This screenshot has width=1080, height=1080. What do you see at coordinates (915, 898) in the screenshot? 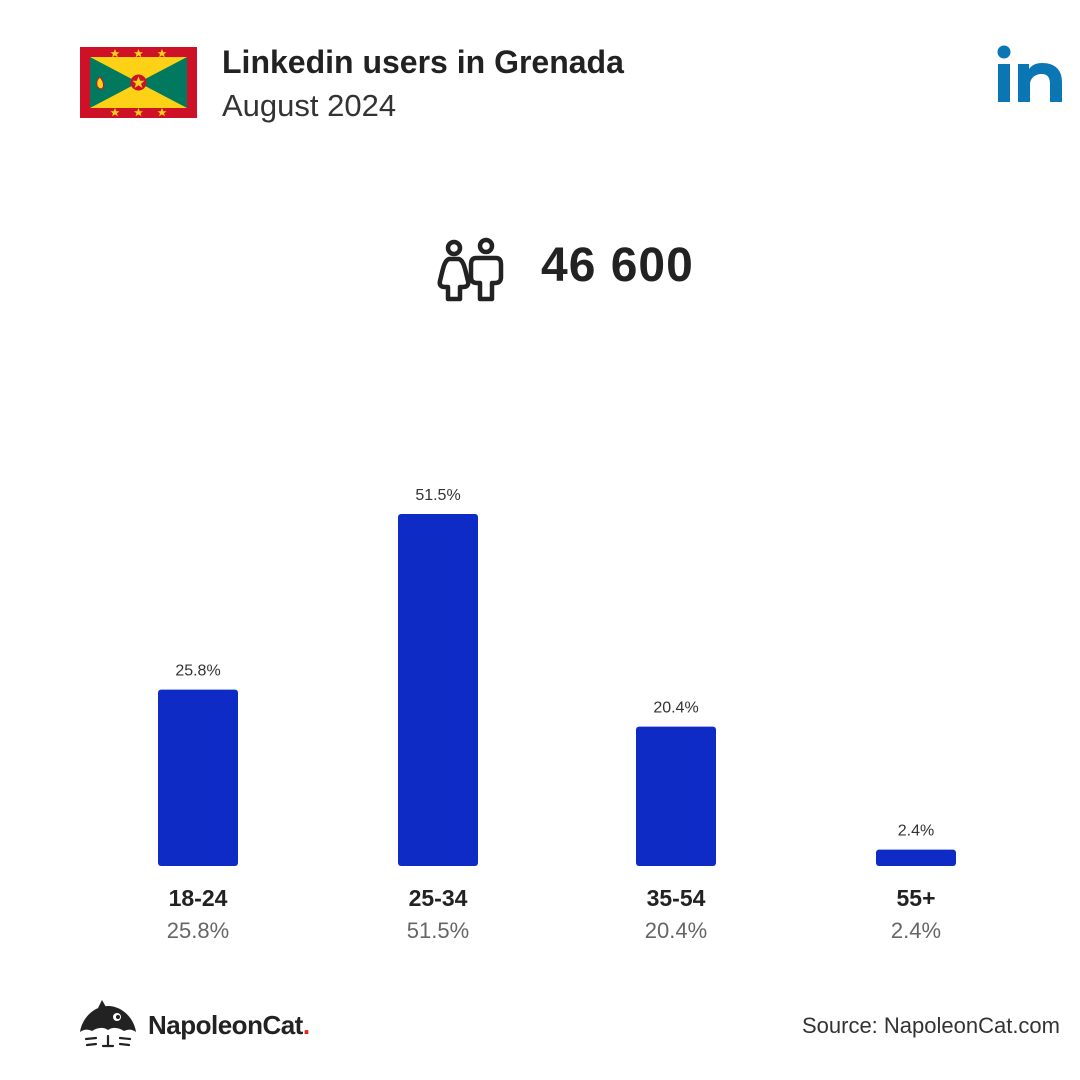
I see `category-label: 55+` at bounding box center [915, 898].